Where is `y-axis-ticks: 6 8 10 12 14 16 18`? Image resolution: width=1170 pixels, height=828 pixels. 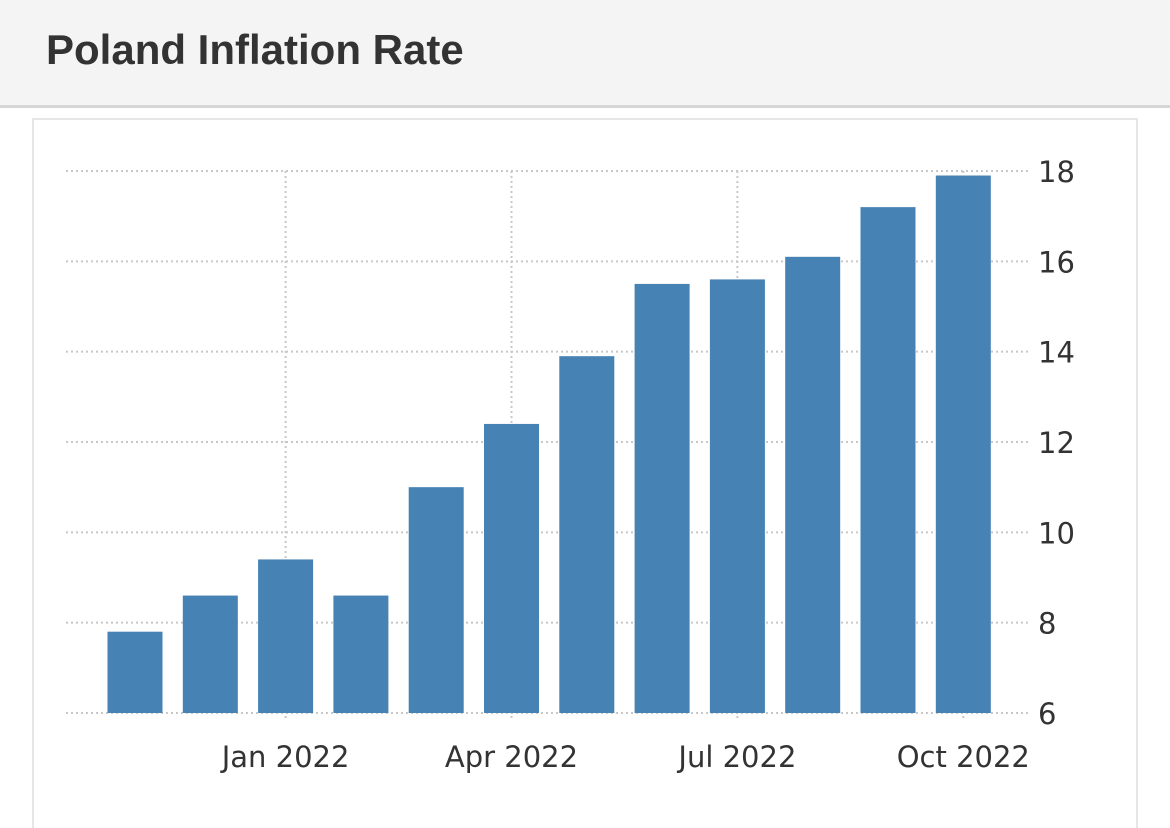 y-axis-ticks: 6 8 10 12 14 16 18 is located at coordinates (1056, 443).